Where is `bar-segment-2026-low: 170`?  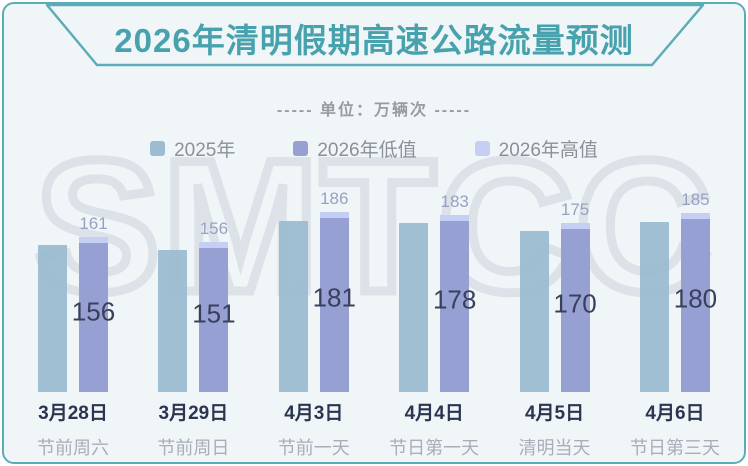 bar-segment-2026-low: 170 is located at coordinates (575, 310).